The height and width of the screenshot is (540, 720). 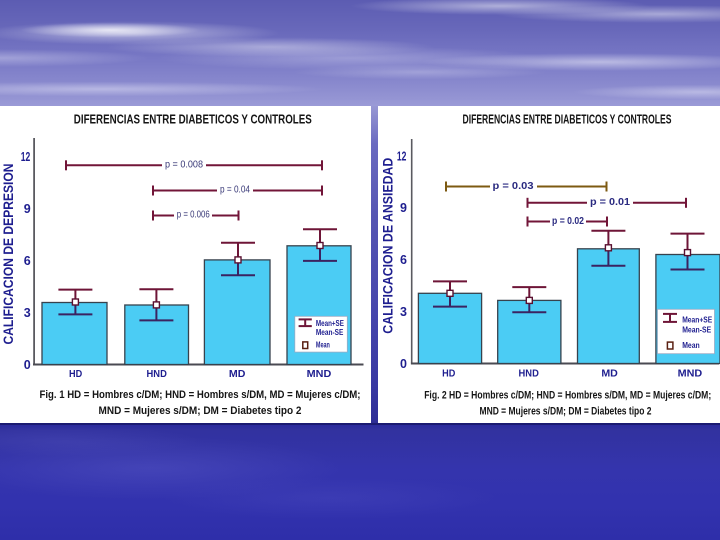 I want to click on svg-text: p = 0.006, so click(x=193, y=215).